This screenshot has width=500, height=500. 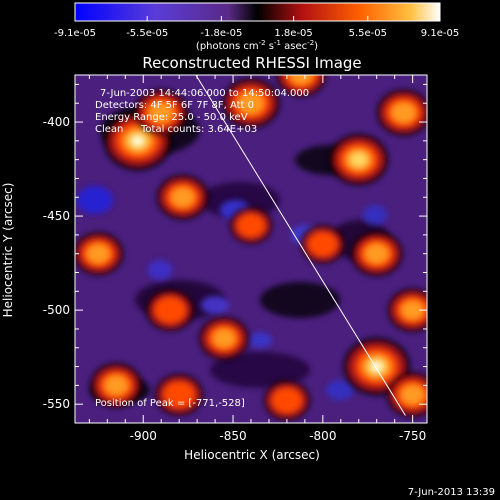 What do you see at coordinates (171, 117) in the screenshot?
I see `annotation-energy-range: Energy Range: 25.0 - 50.0 keV` at bounding box center [171, 117].